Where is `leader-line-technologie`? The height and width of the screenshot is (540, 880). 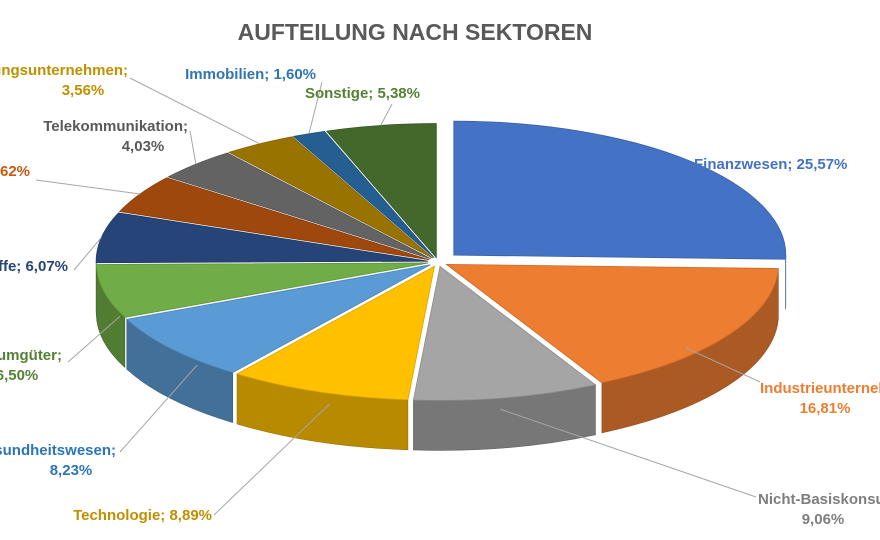
leader-line-technologie is located at coordinates (271, 459).